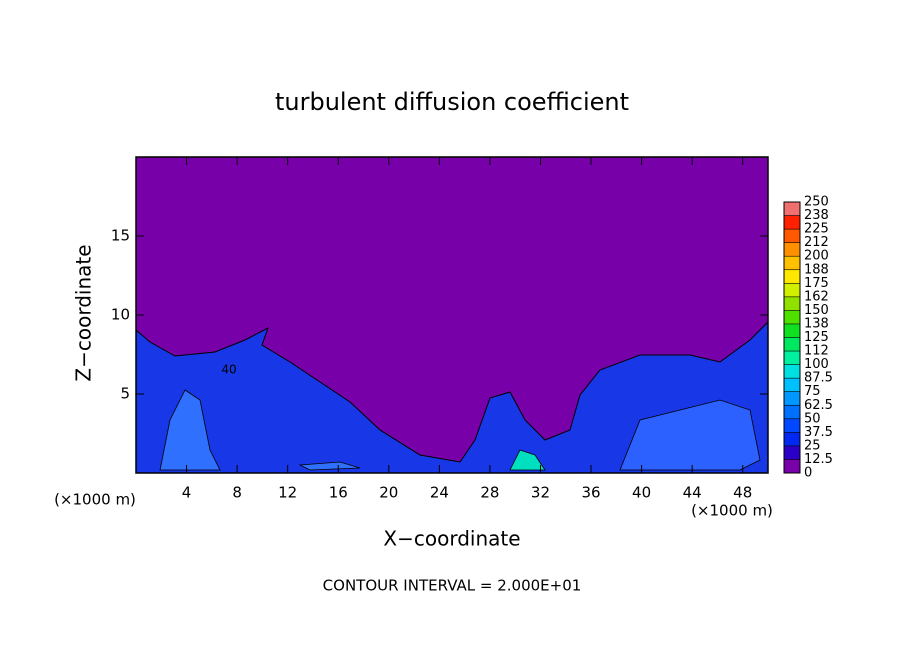 This screenshot has width=904, height=658. I want to click on x-tick-label: 8, so click(237, 493).